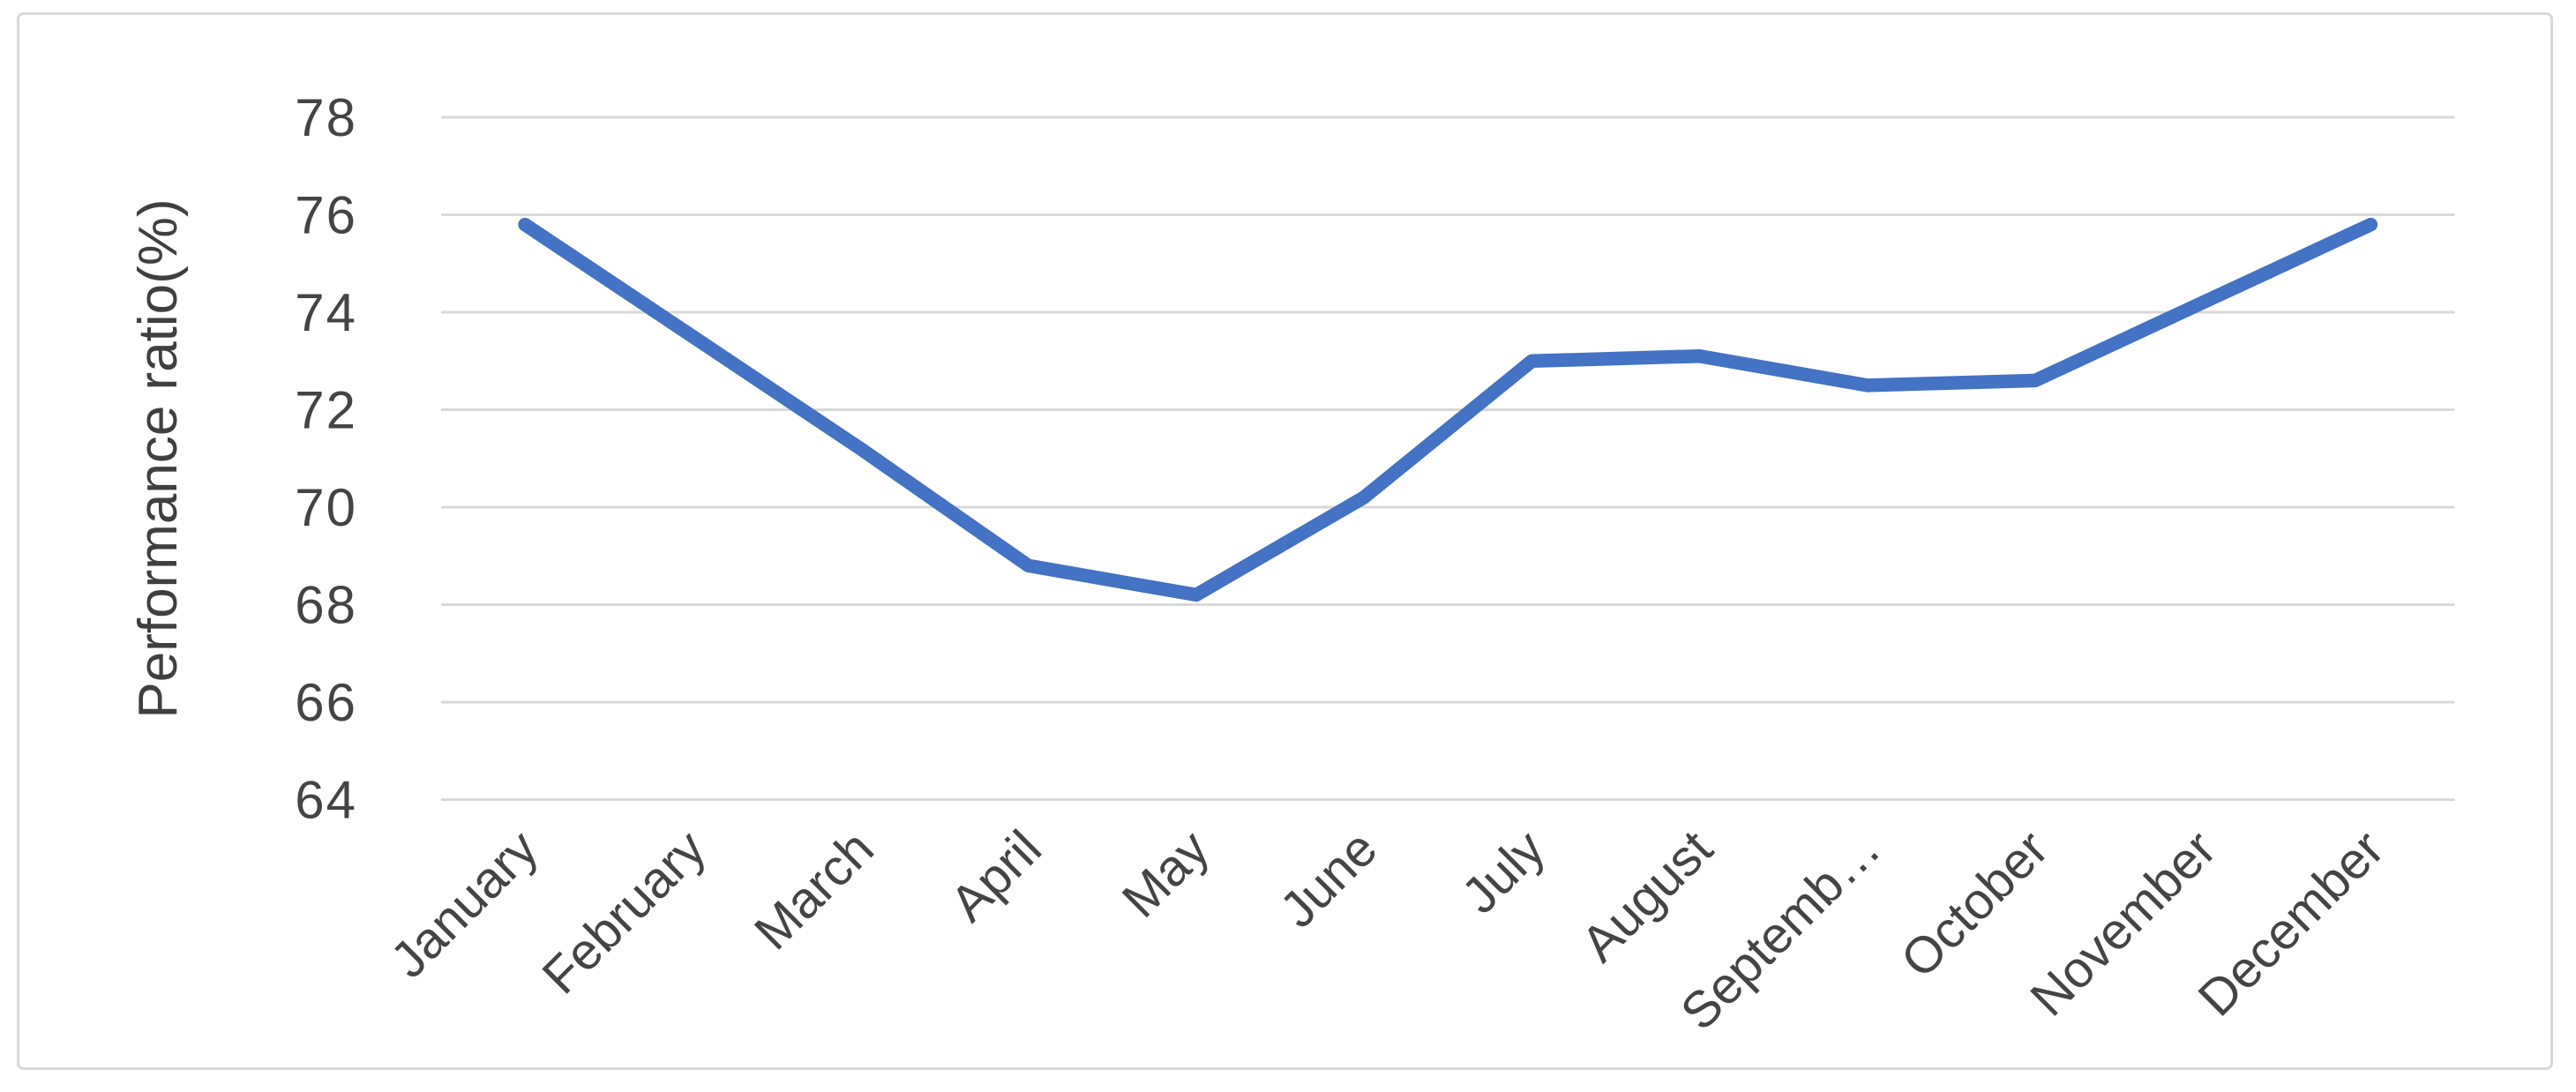 The width and height of the screenshot is (2576, 1092). I want to click on x-tick-label: October, so click(1975, 904).